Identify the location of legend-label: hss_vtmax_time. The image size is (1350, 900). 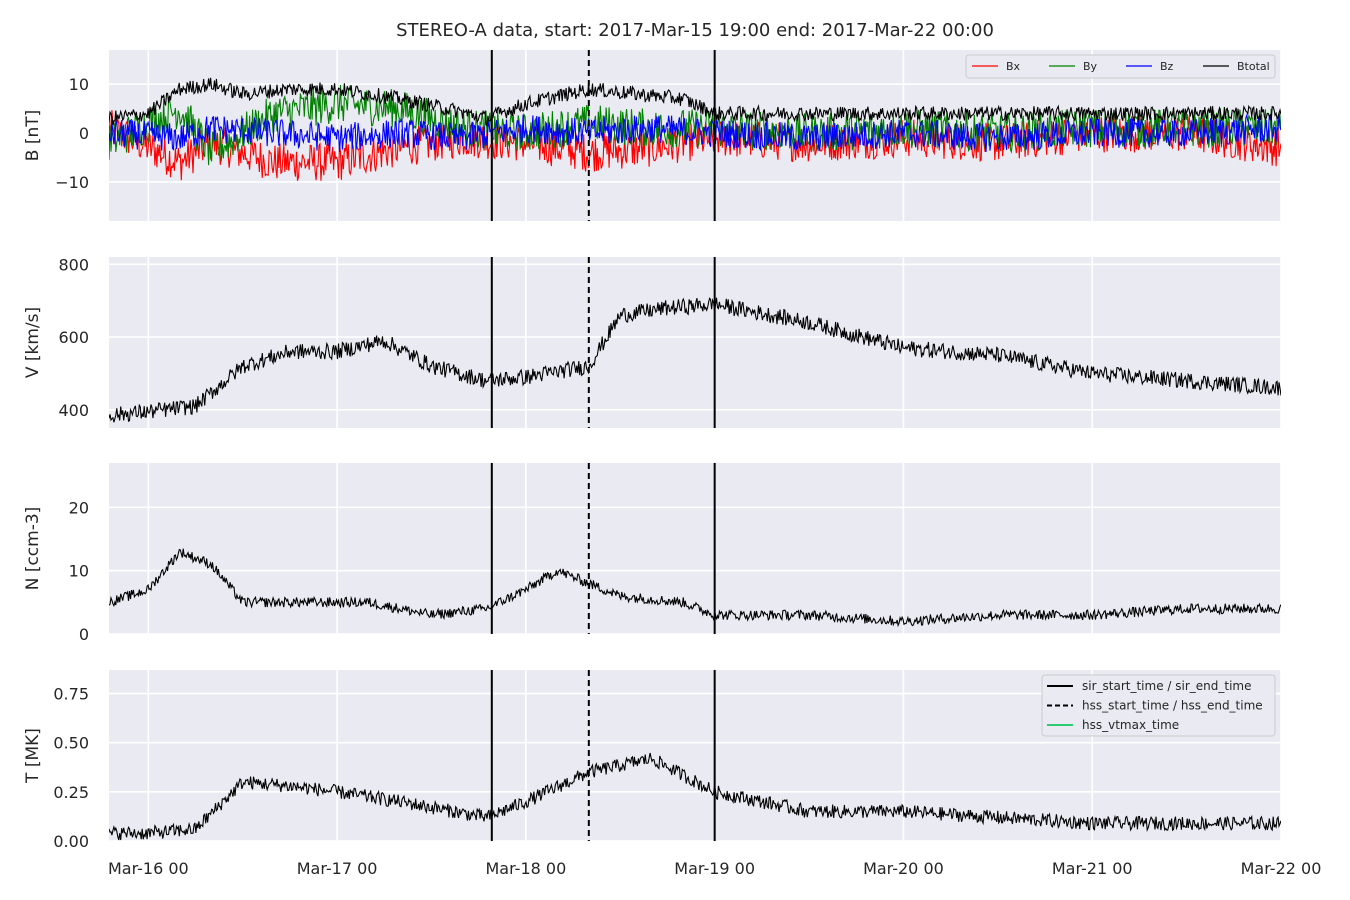
(1130, 725).